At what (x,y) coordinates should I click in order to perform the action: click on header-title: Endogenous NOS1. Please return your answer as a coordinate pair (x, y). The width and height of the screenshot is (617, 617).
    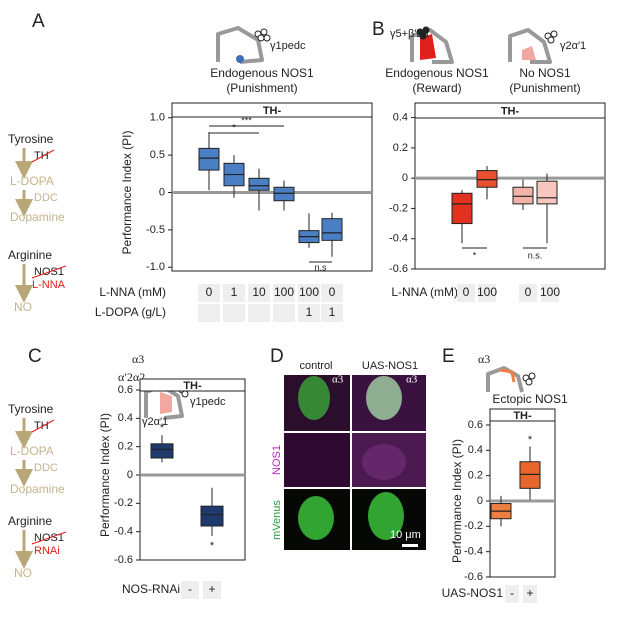
    Looking at the image, I should click on (437, 73).